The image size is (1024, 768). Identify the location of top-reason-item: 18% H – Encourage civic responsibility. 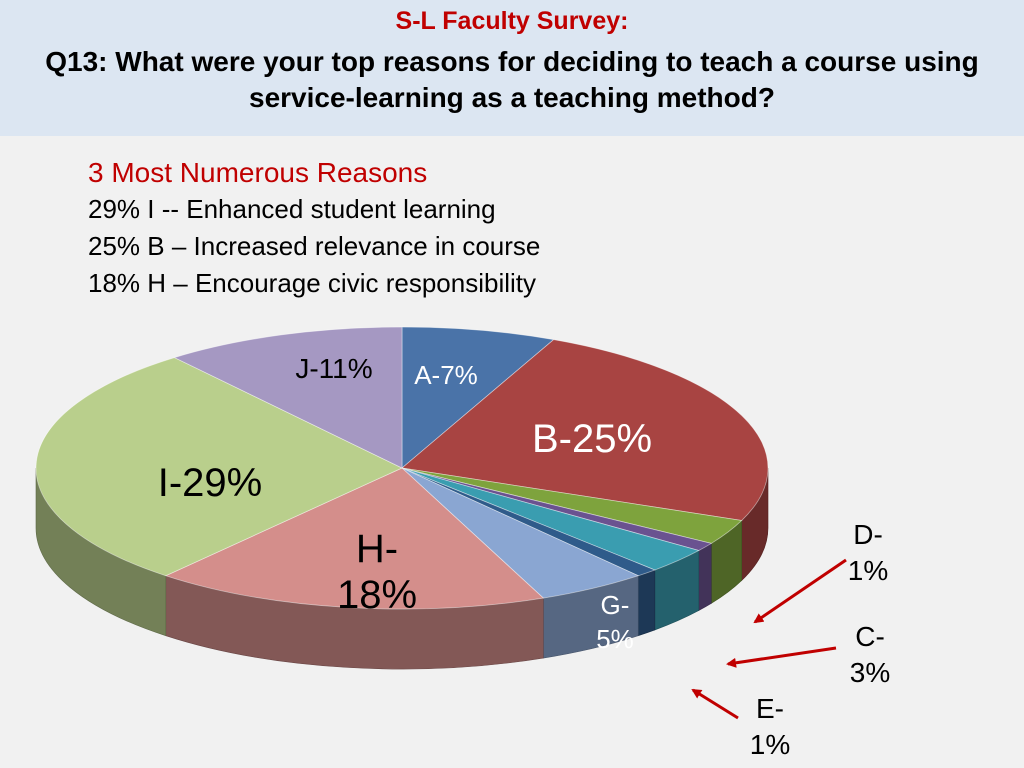
(312, 283).